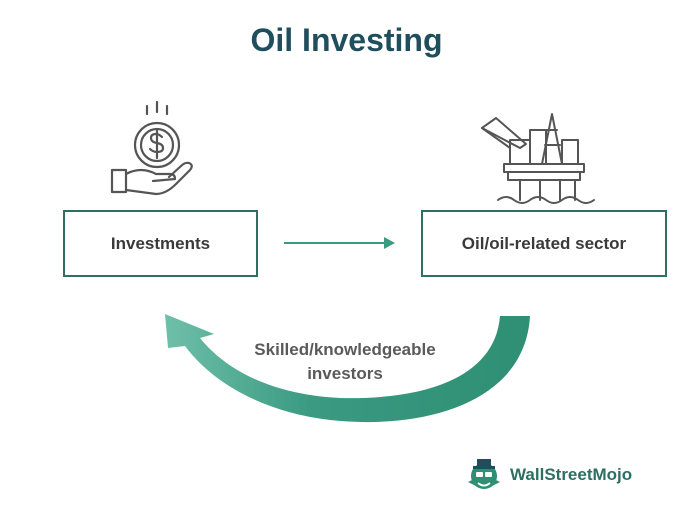  Describe the element at coordinates (484, 474) in the screenshot. I see `mojo-mascot-icon` at that location.